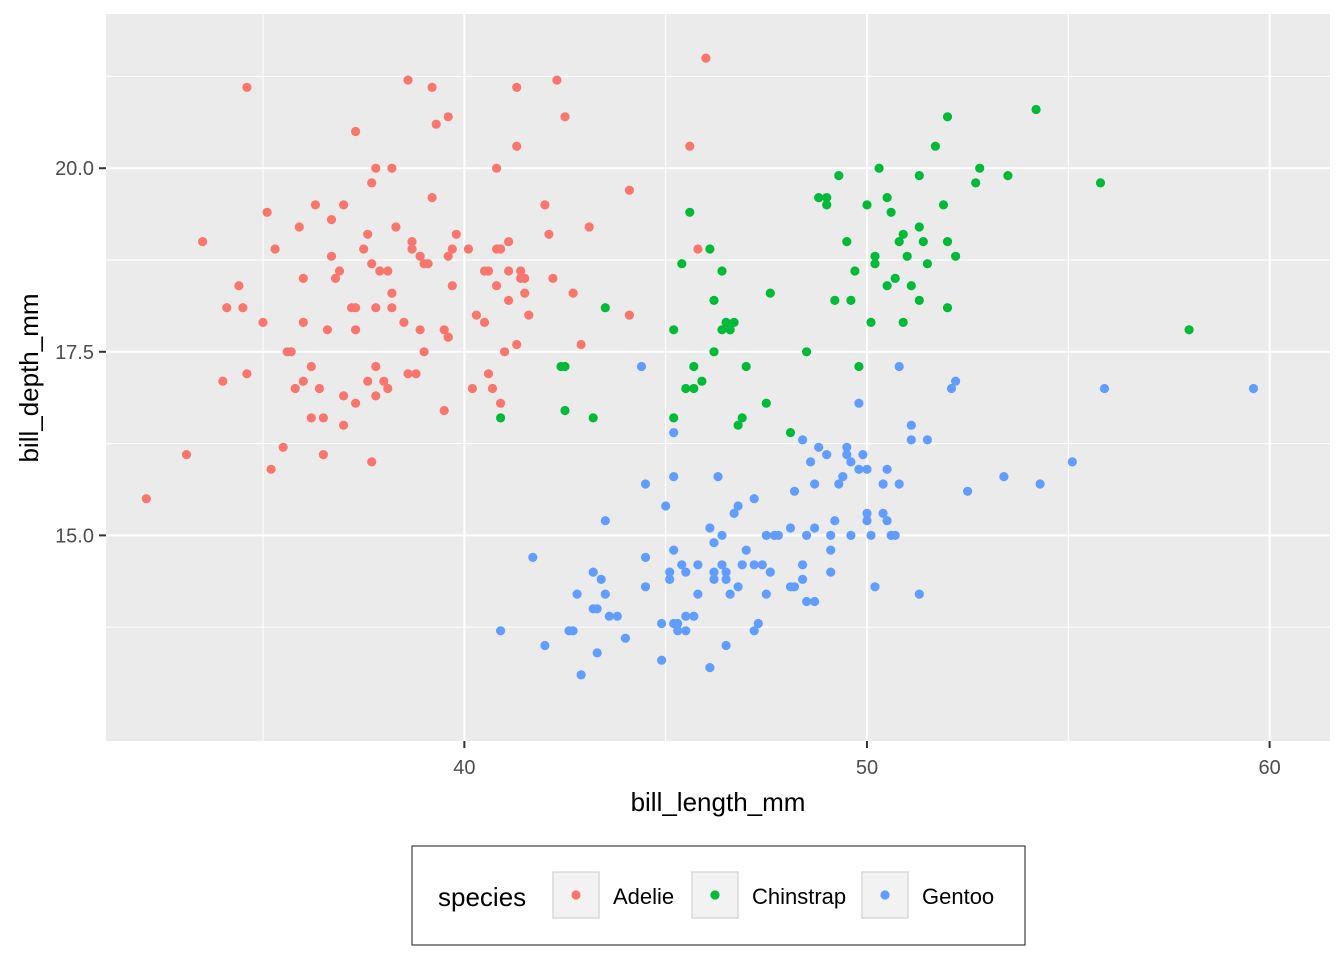 Image resolution: width=1344 pixels, height=960 pixels. What do you see at coordinates (482, 897) in the screenshot?
I see `legend-title: species` at bounding box center [482, 897].